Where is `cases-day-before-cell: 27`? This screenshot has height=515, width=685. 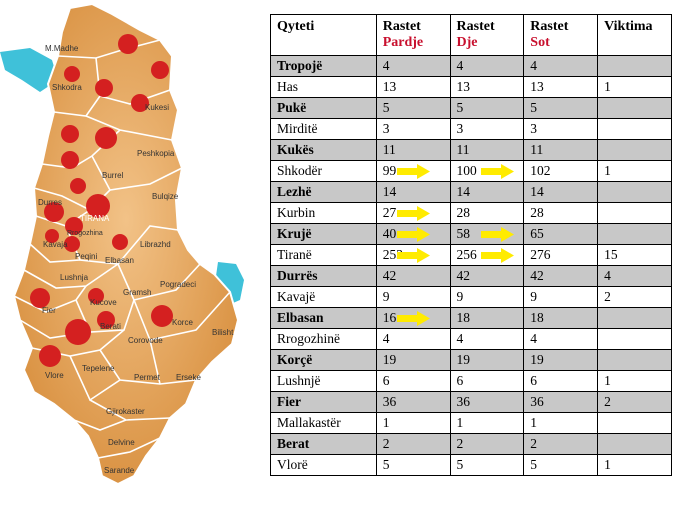 cases-day-before-cell: 27 is located at coordinates (413, 213).